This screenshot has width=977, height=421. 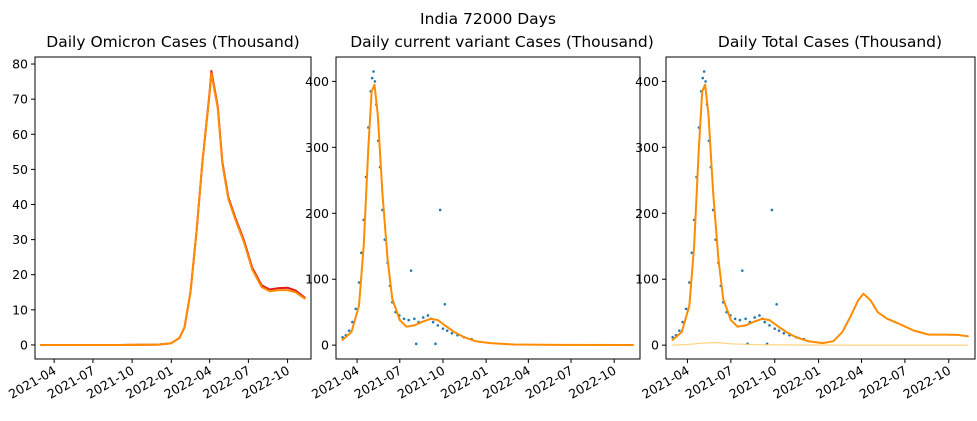 What do you see at coordinates (20, 204) in the screenshot?
I see `y-tick-label: 40` at bounding box center [20, 204].